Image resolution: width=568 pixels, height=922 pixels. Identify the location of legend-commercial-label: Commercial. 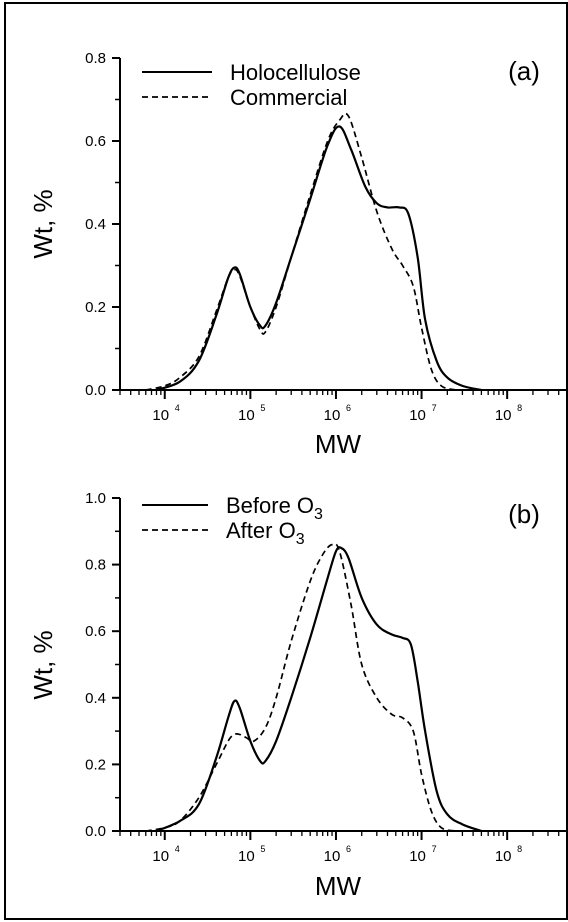
(288, 97).